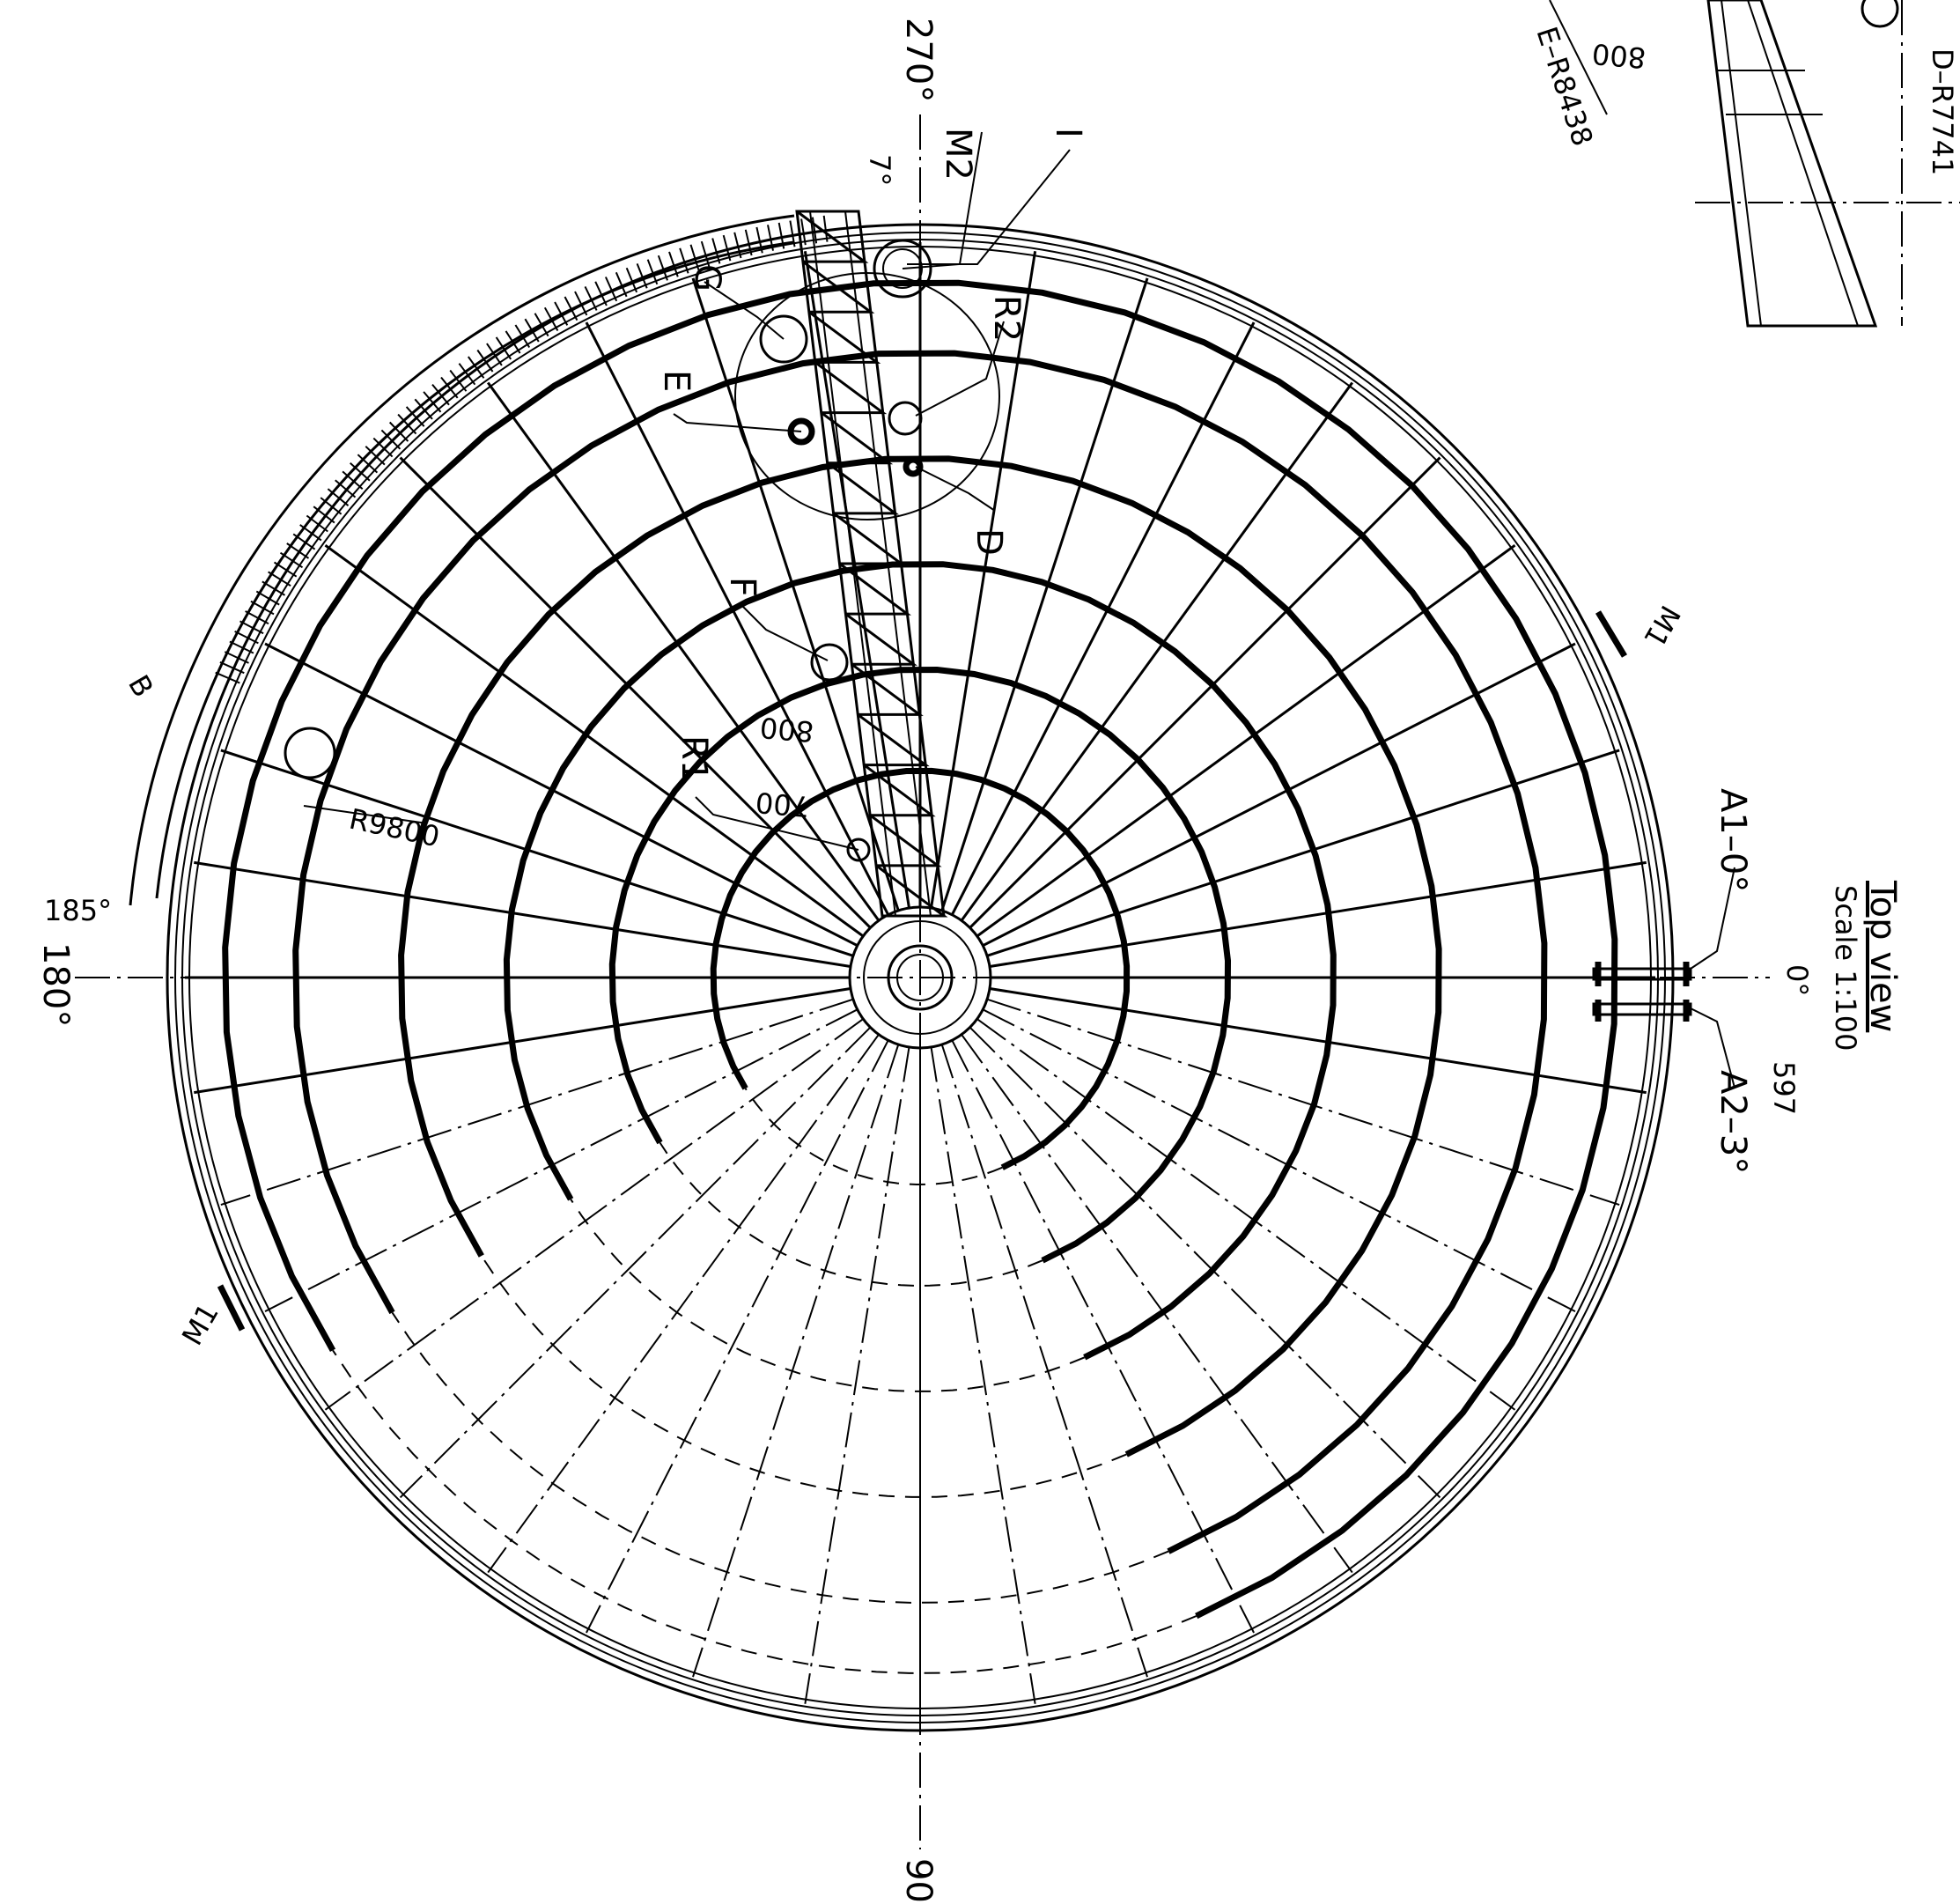  What do you see at coordinates (858, 850) in the screenshot?
I see `nozzle-r1` at bounding box center [858, 850].